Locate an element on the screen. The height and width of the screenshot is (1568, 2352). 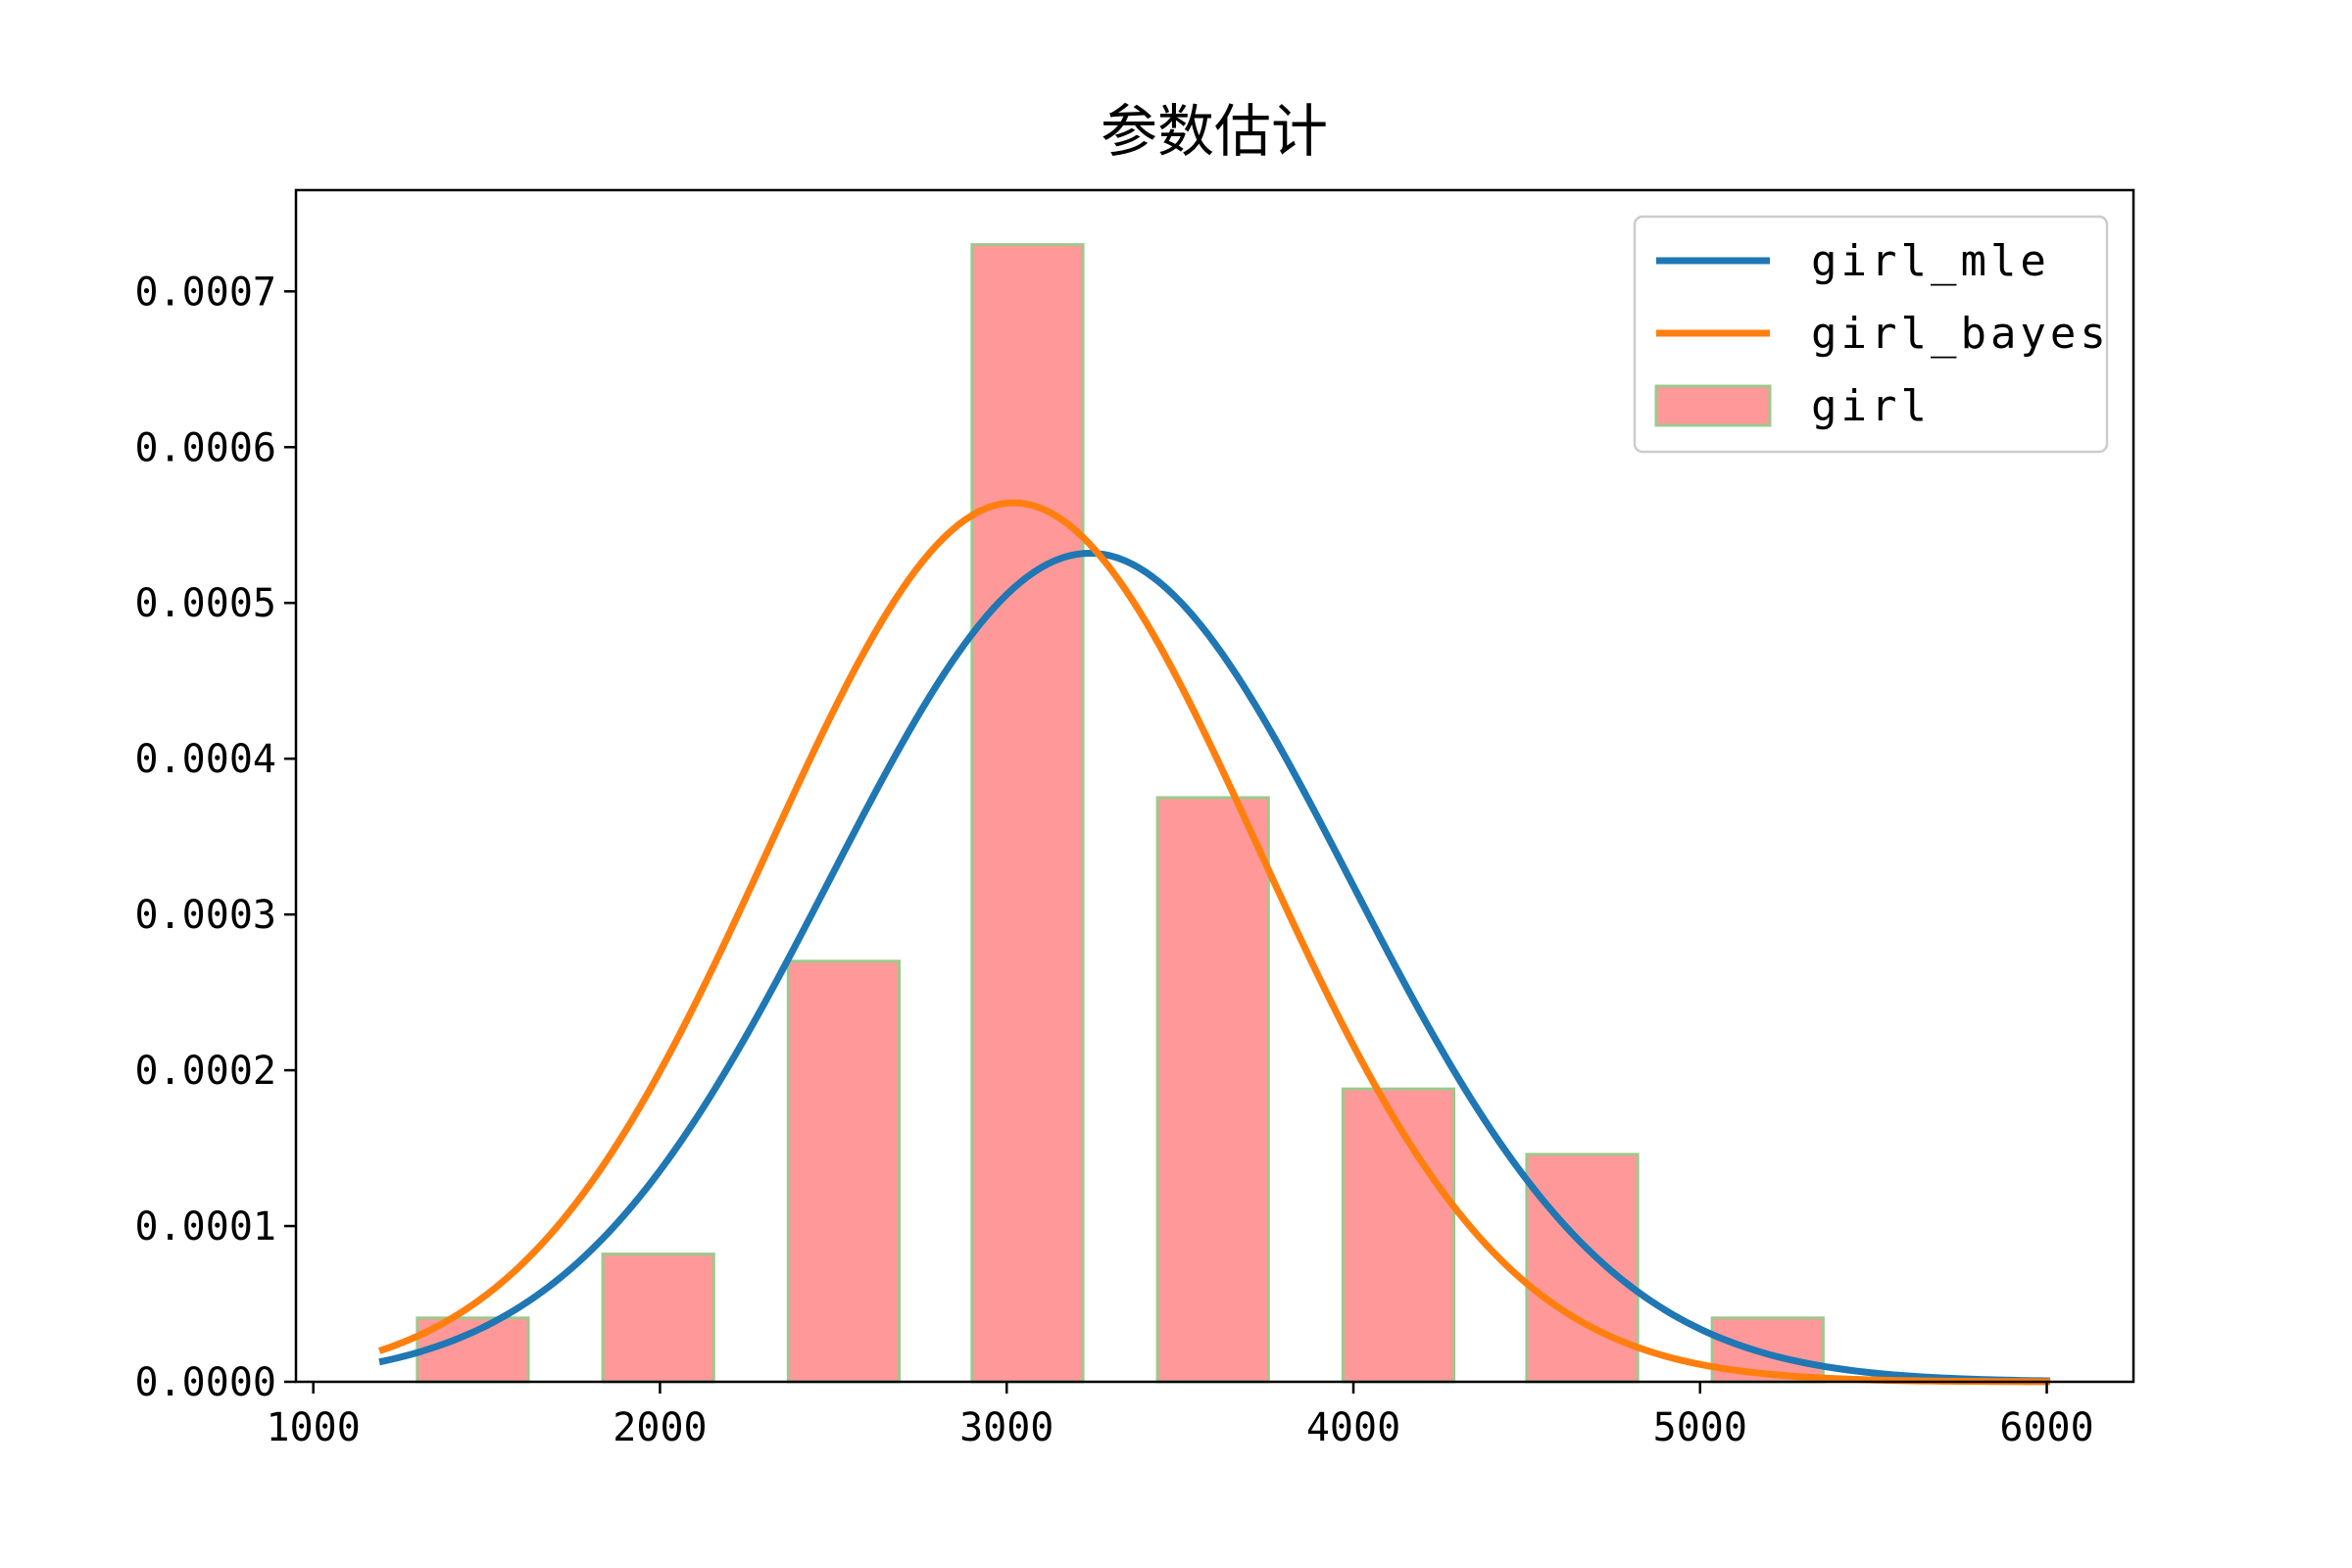
y-tick-label: 0.0003 is located at coordinates (206, 915).